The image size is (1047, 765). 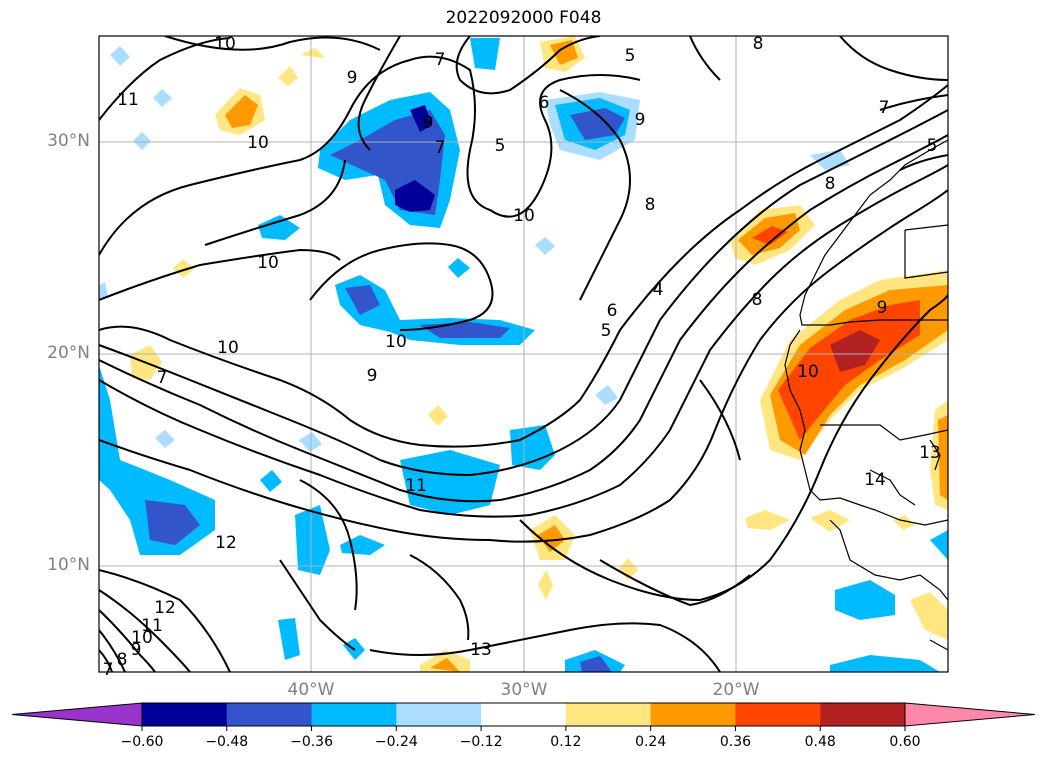 I want to click on colorbar-tick-label: 0.36, so click(x=735, y=742).